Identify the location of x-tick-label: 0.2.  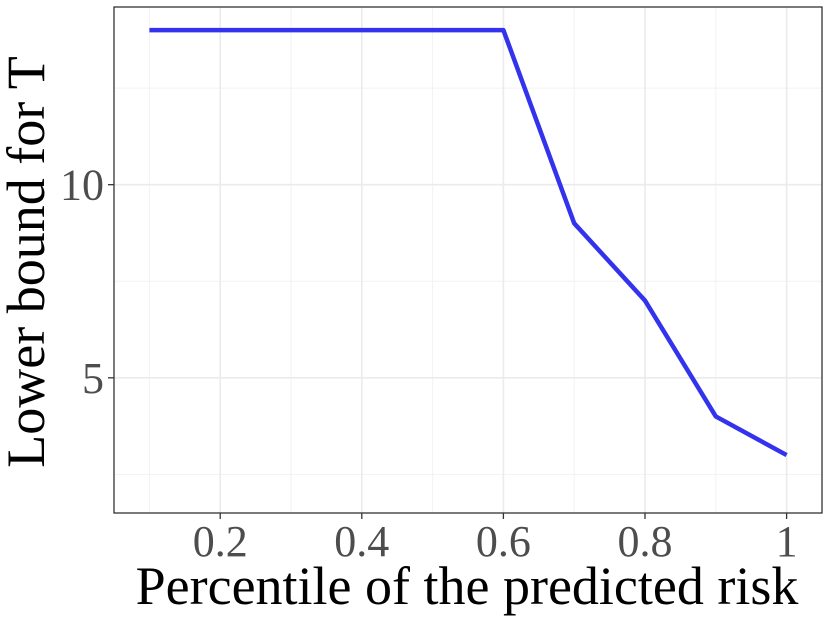
(220, 541).